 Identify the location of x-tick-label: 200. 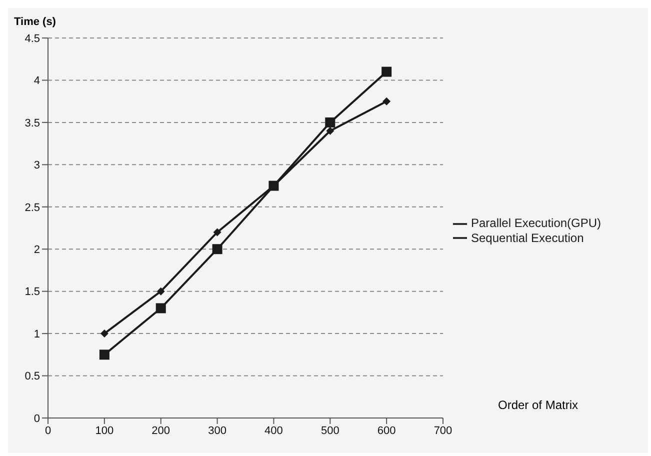
(161, 430).